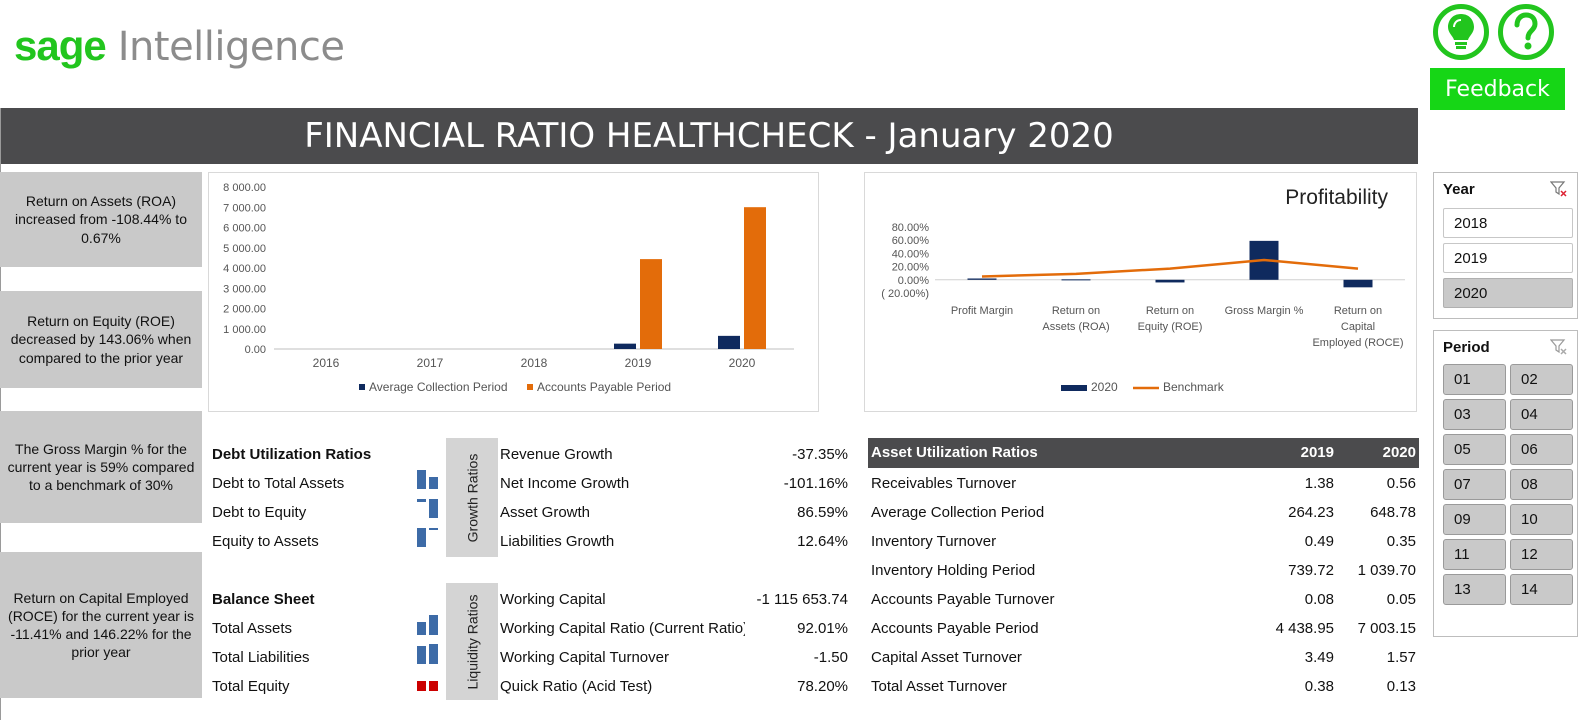 The height and width of the screenshot is (723, 1580). What do you see at coordinates (820, 454) in the screenshot?
I see `ratio-value: -37.35%` at bounding box center [820, 454].